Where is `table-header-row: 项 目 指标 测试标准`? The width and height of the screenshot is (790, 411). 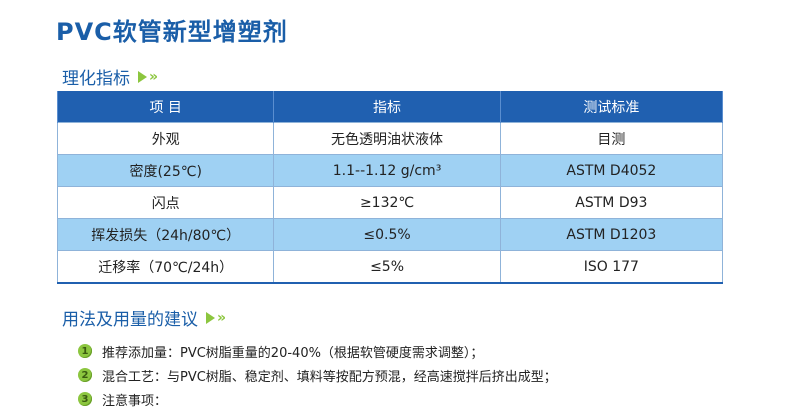 table-header-row: 项 目 指标 测试标准 is located at coordinates (390, 107).